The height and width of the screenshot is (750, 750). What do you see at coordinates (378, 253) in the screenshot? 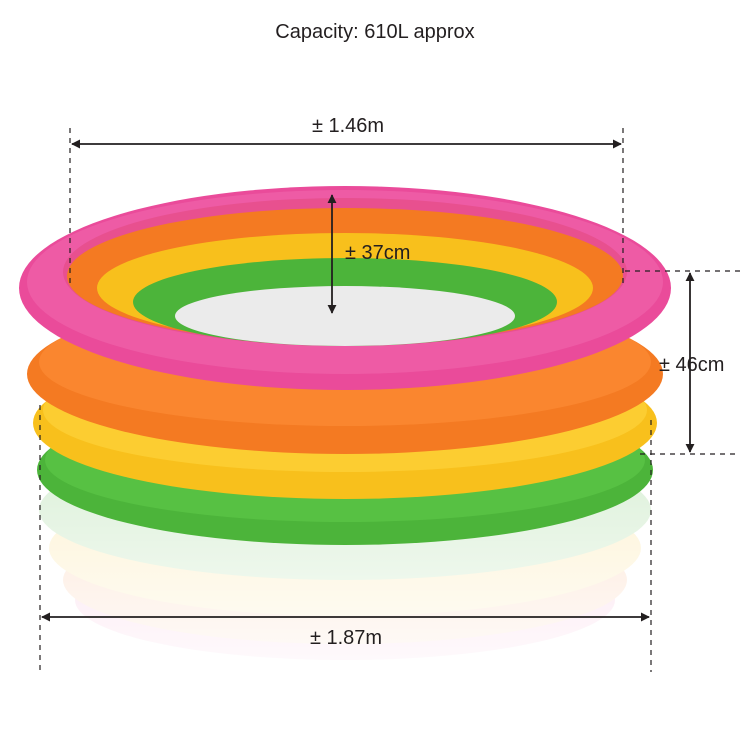
I see `inner-depth-label: ± 37cm` at bounding box center [378, 253].